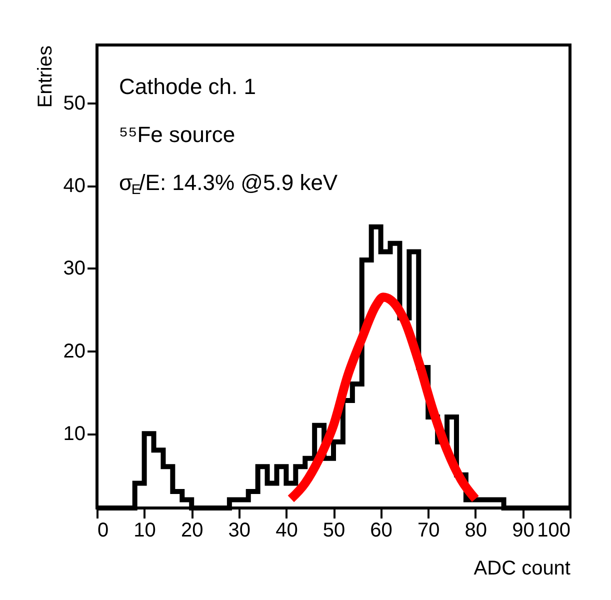  Describe the element at coordinates (74, 434) in the screenshot. I see `y-tick-label: 10` at that location.